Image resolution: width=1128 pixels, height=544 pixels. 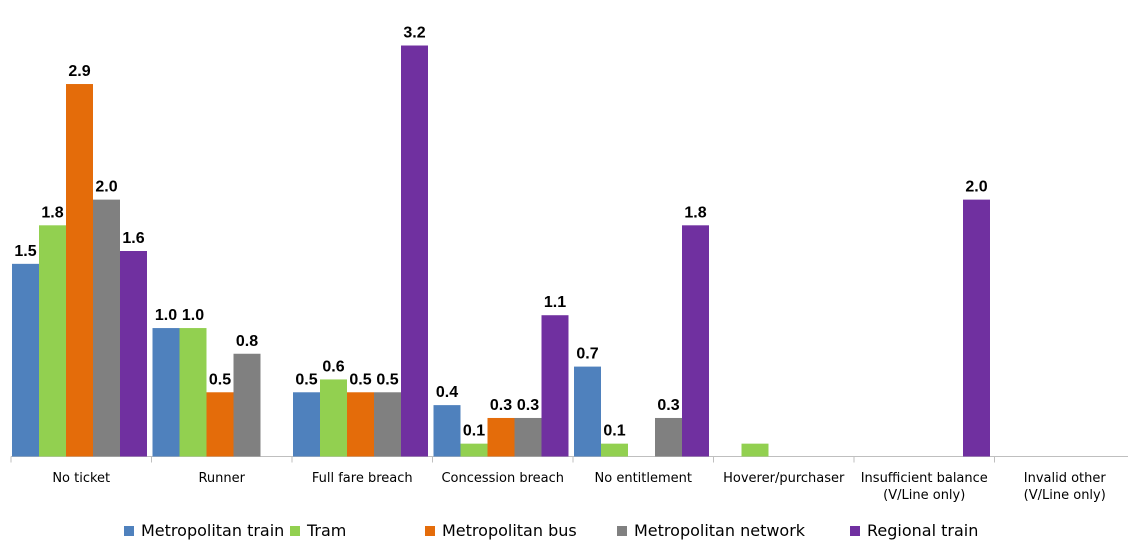 I want to click on data-label: 3.2, so click(x=414, y=33).